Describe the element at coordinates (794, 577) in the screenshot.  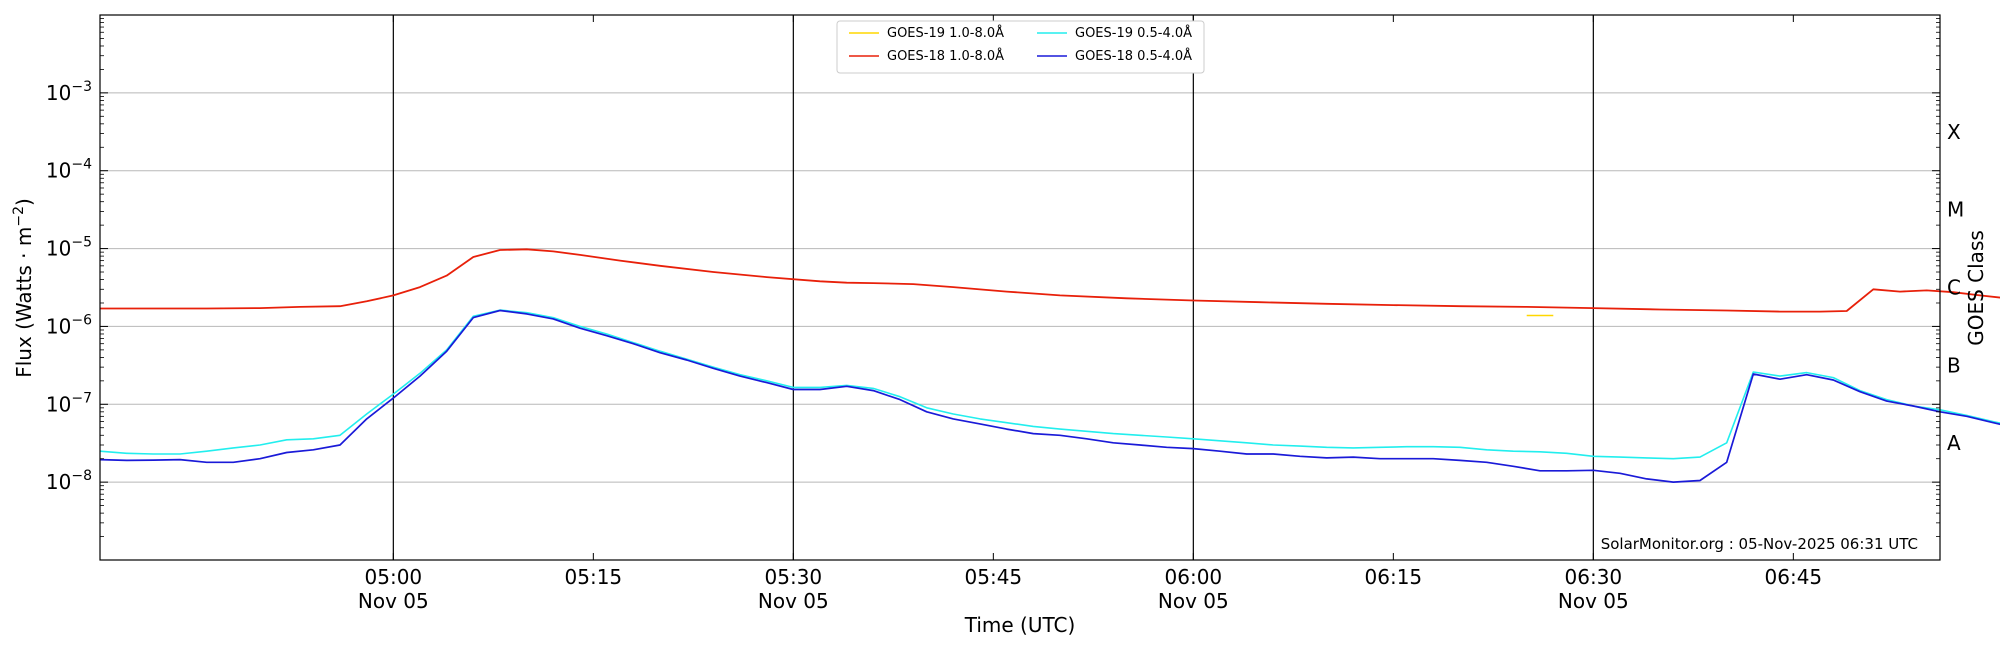
I see `x-tick-label: 05:30` at that location.